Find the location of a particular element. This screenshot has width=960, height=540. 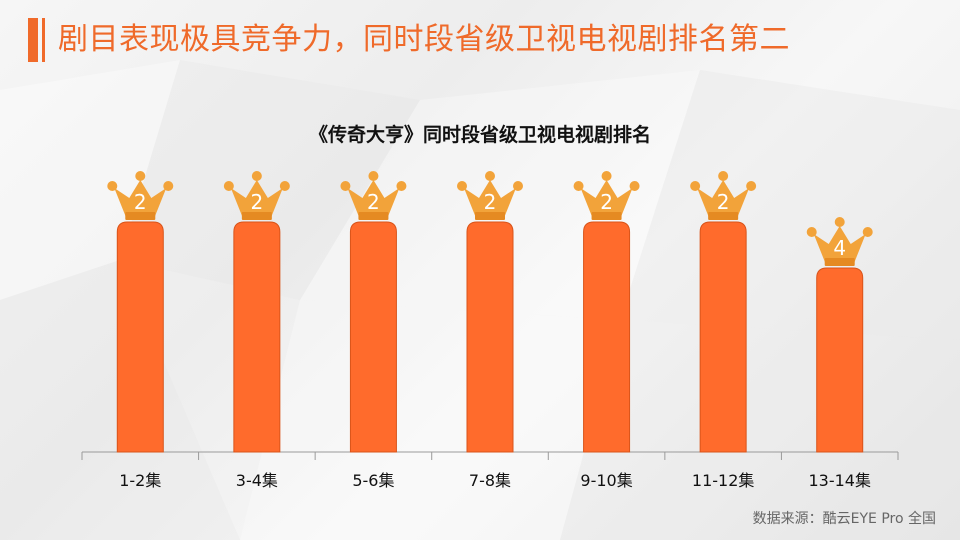

x-tick-label: 3-4集 is located at coordinates (257, 480).